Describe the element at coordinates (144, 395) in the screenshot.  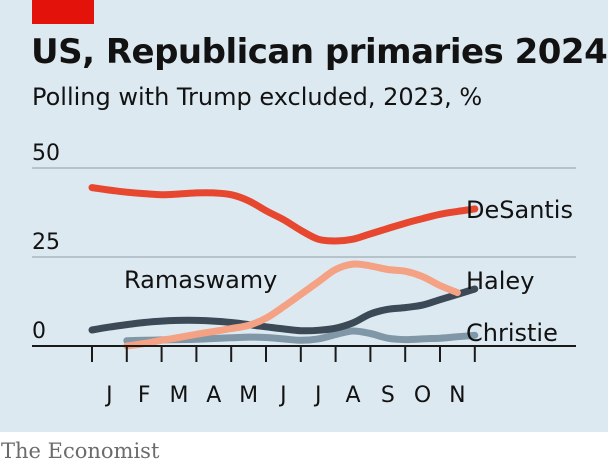
I see `x-tick-label: F` at that location.